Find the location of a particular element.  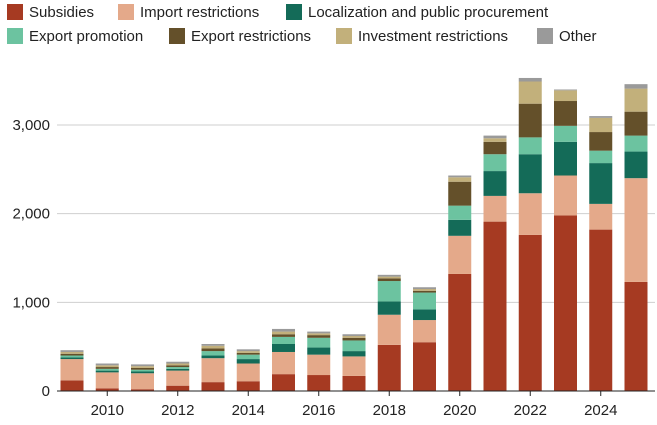

bar-segment-localization-and-public-procurement-2016 is located at coordinates (319, 351).